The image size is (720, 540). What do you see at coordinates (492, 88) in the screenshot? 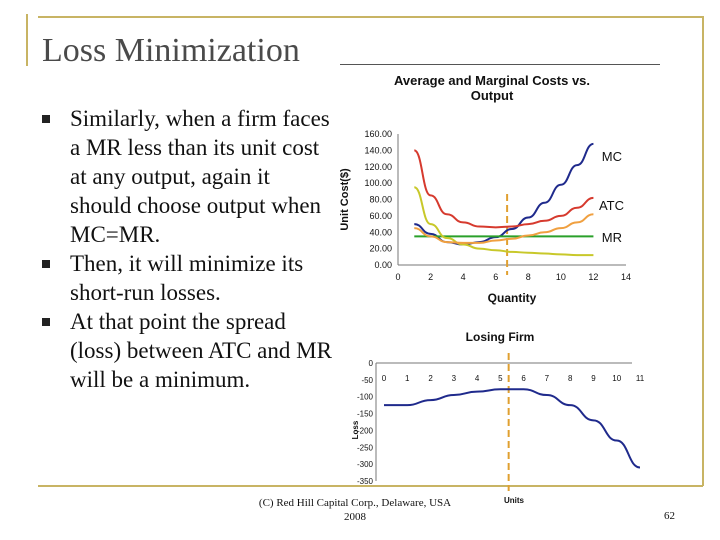
I see `chart-title: Average and Marginal Costs vs. Output` at bounding box center [492, 88].